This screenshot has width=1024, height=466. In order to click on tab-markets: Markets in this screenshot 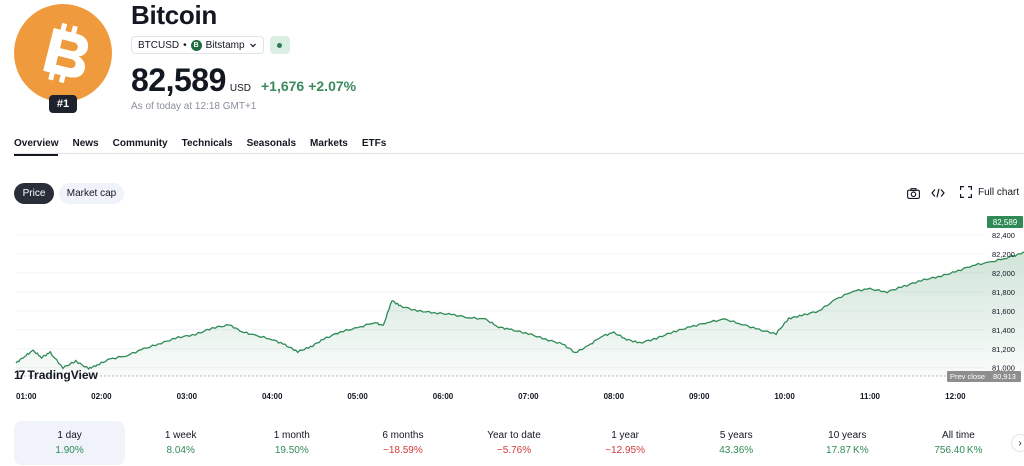, I will do `click(329, 143)`.